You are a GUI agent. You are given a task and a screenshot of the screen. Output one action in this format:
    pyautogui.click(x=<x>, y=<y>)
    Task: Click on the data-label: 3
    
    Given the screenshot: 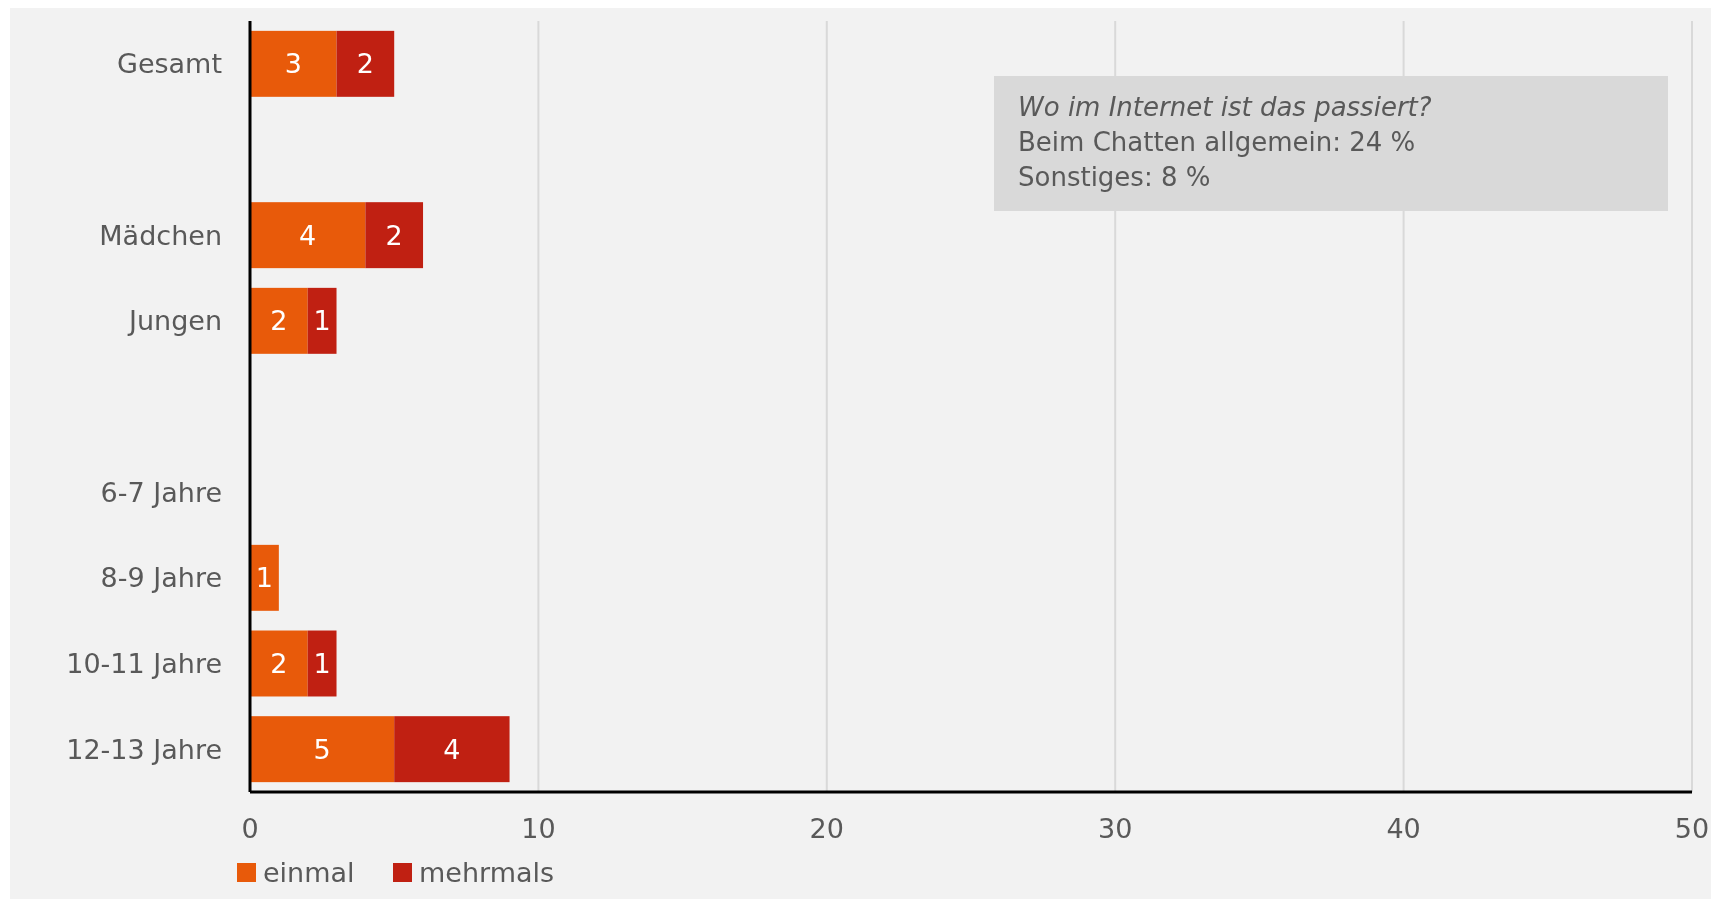 What is the action you would take?
    pyautogui.click(x=293, y=64)
    